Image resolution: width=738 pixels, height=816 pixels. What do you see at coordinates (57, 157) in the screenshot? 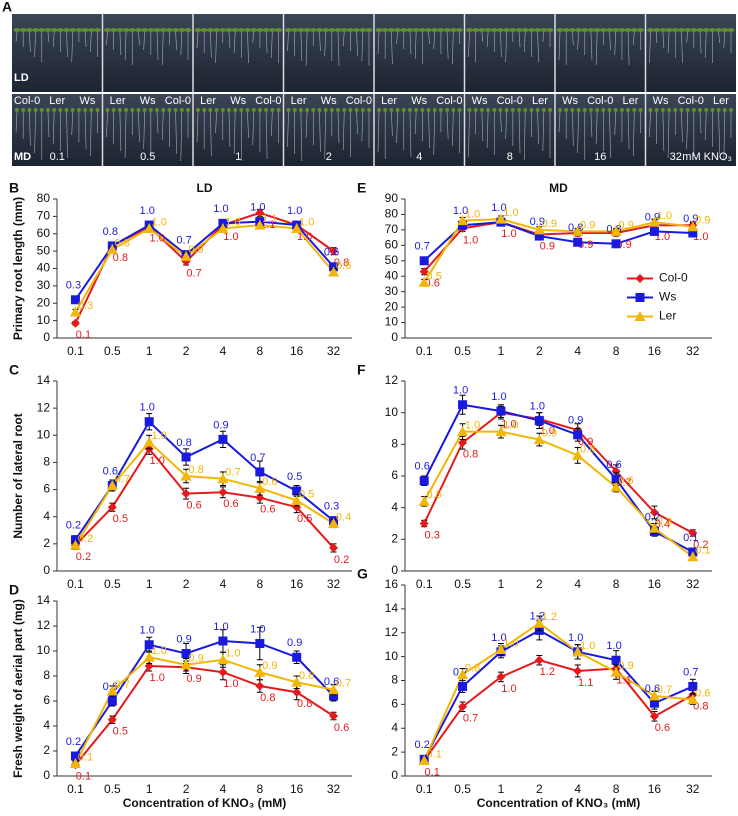
I see `concentration-label: 0.1` at bounding box center [57, 157].